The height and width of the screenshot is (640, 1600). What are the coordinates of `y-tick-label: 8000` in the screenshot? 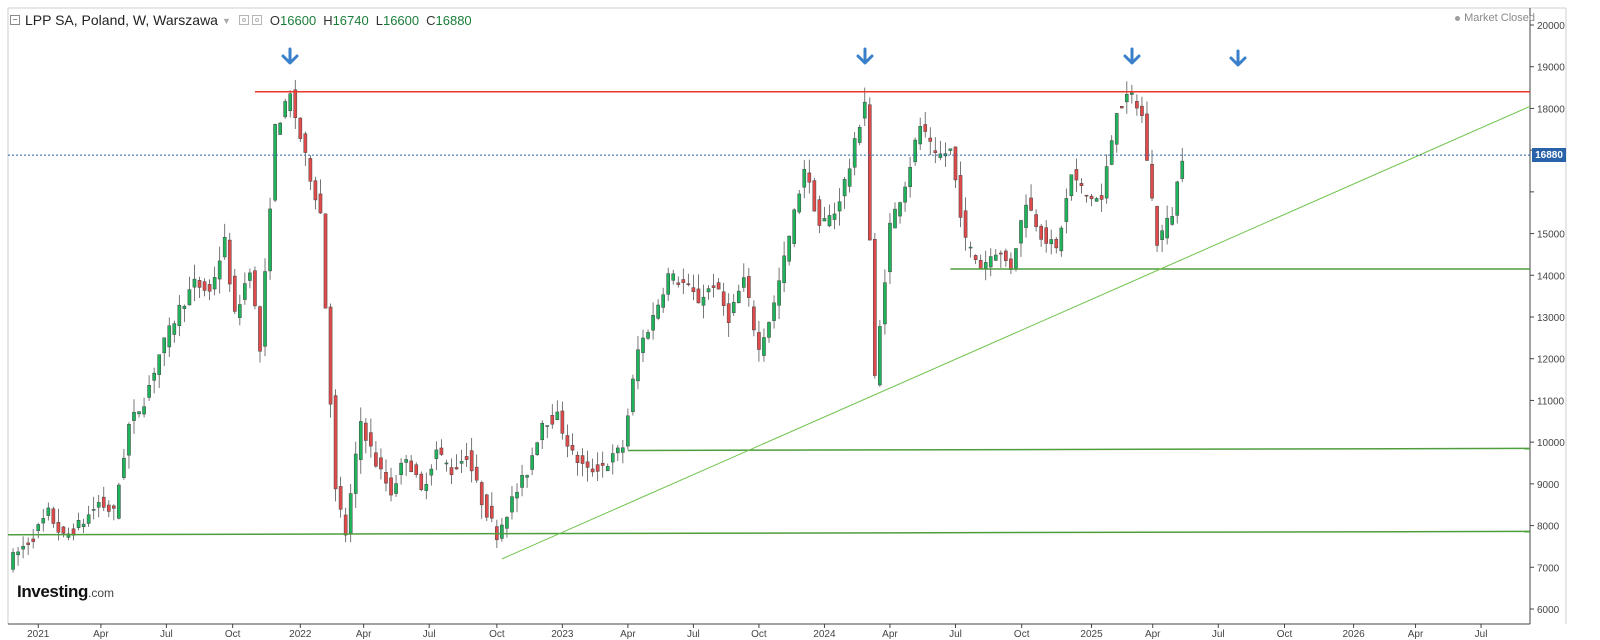 It's located at (1548, 527).